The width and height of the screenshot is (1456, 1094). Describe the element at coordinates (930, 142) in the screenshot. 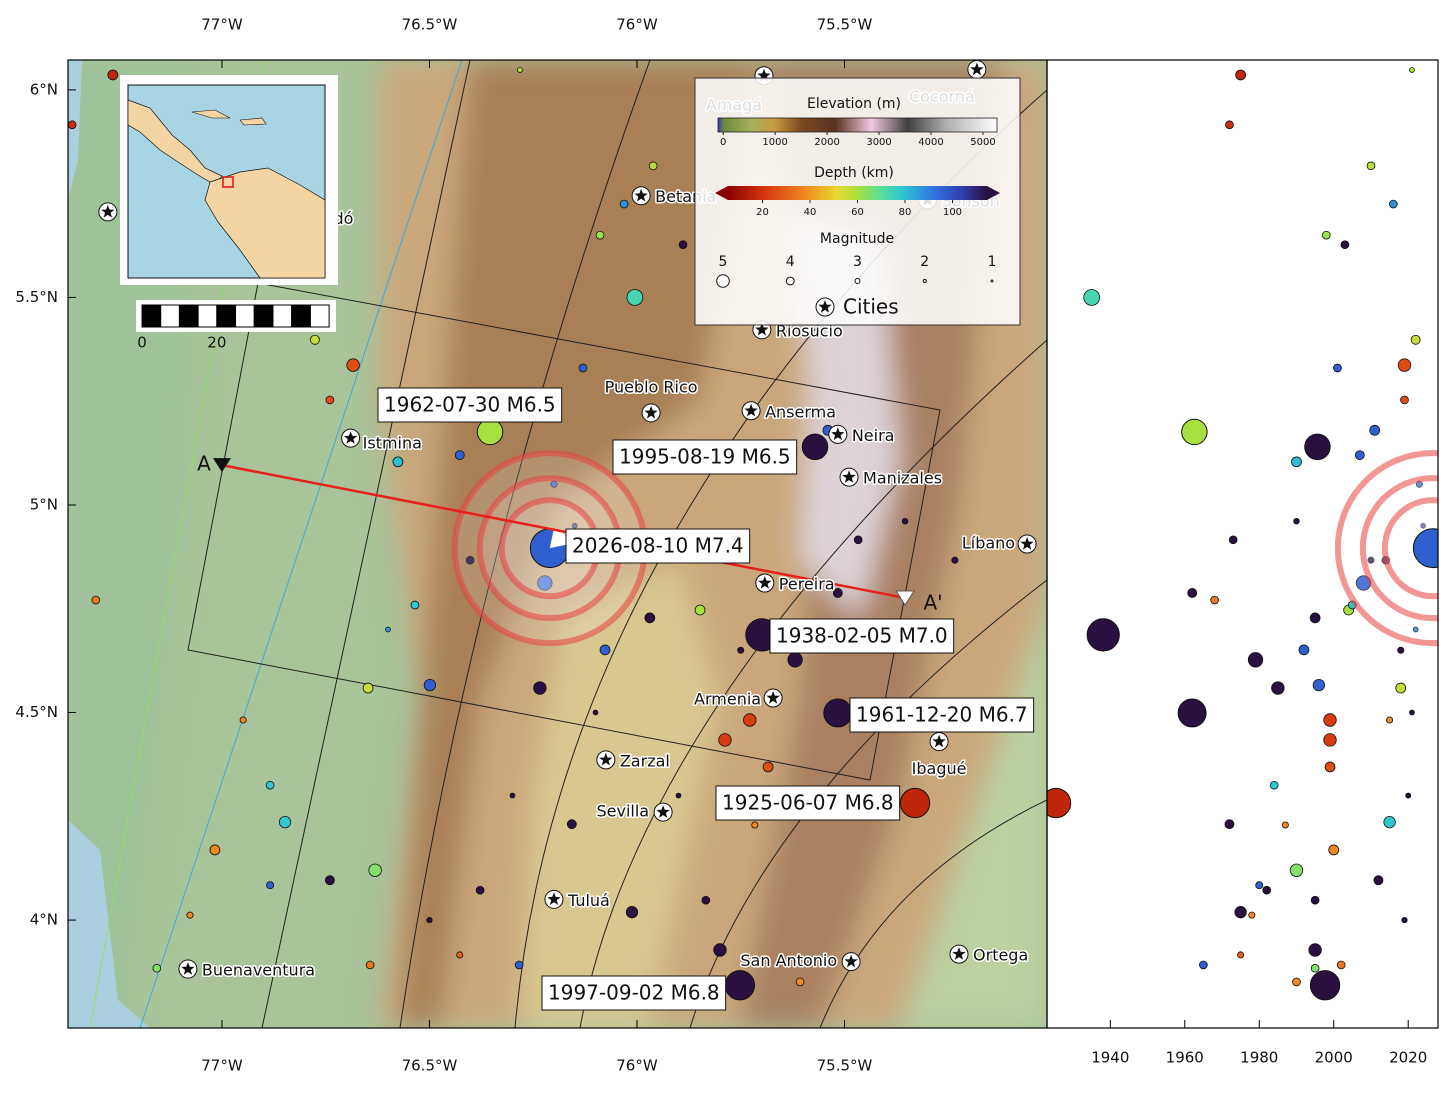

I see `elevation-tick-label: 4000` at that location.